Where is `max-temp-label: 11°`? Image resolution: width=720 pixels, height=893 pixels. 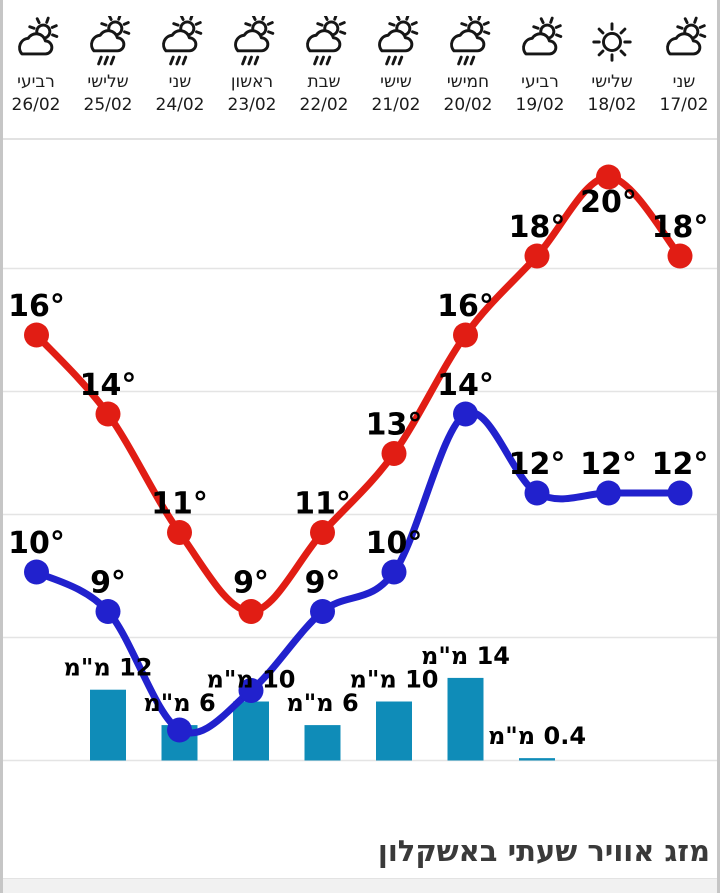 max-temp-label: 11° is located at coordinates (322, 504).